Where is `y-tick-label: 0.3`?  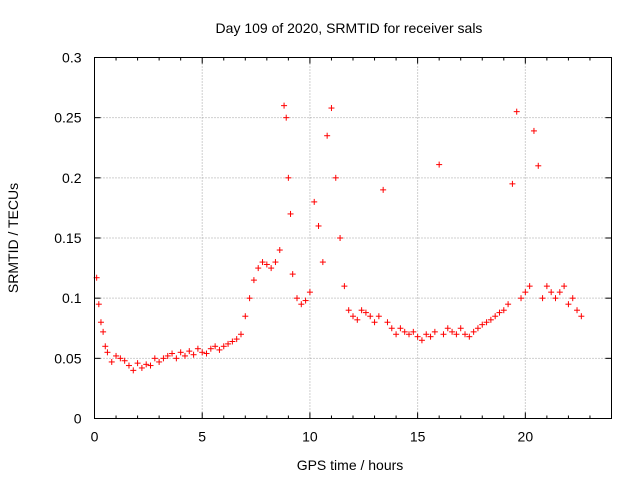
y-tick-label: 0.3 is located at coordinates (72, 58).